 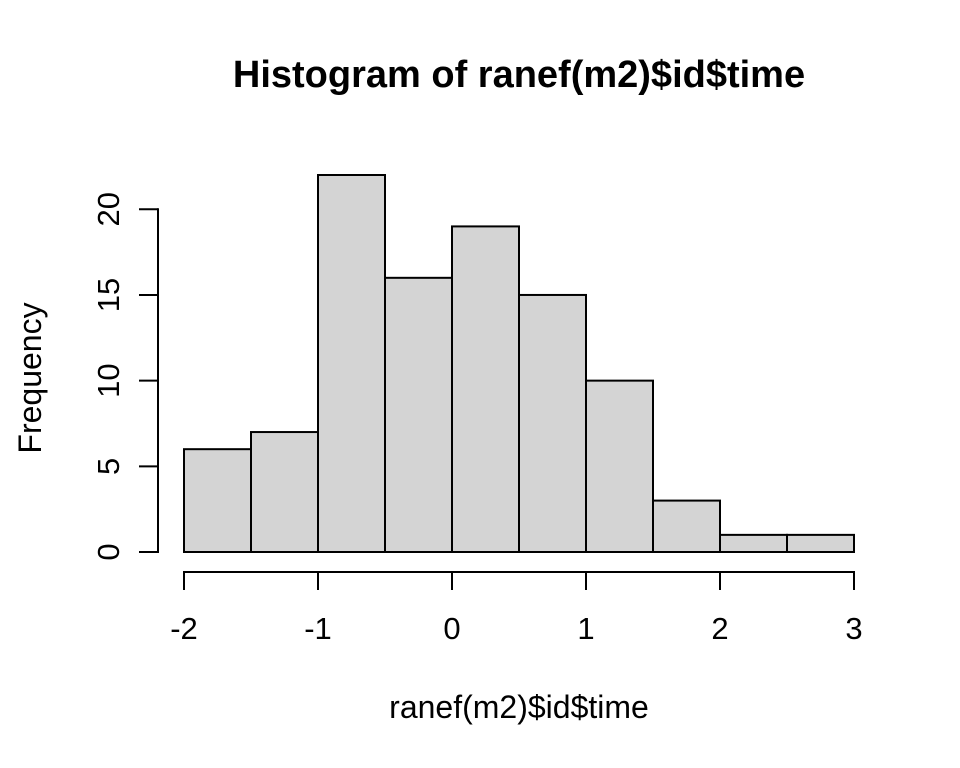 I want to click on x-axis-label: ranef(m2)$id$time, so click(x=519, y=707).